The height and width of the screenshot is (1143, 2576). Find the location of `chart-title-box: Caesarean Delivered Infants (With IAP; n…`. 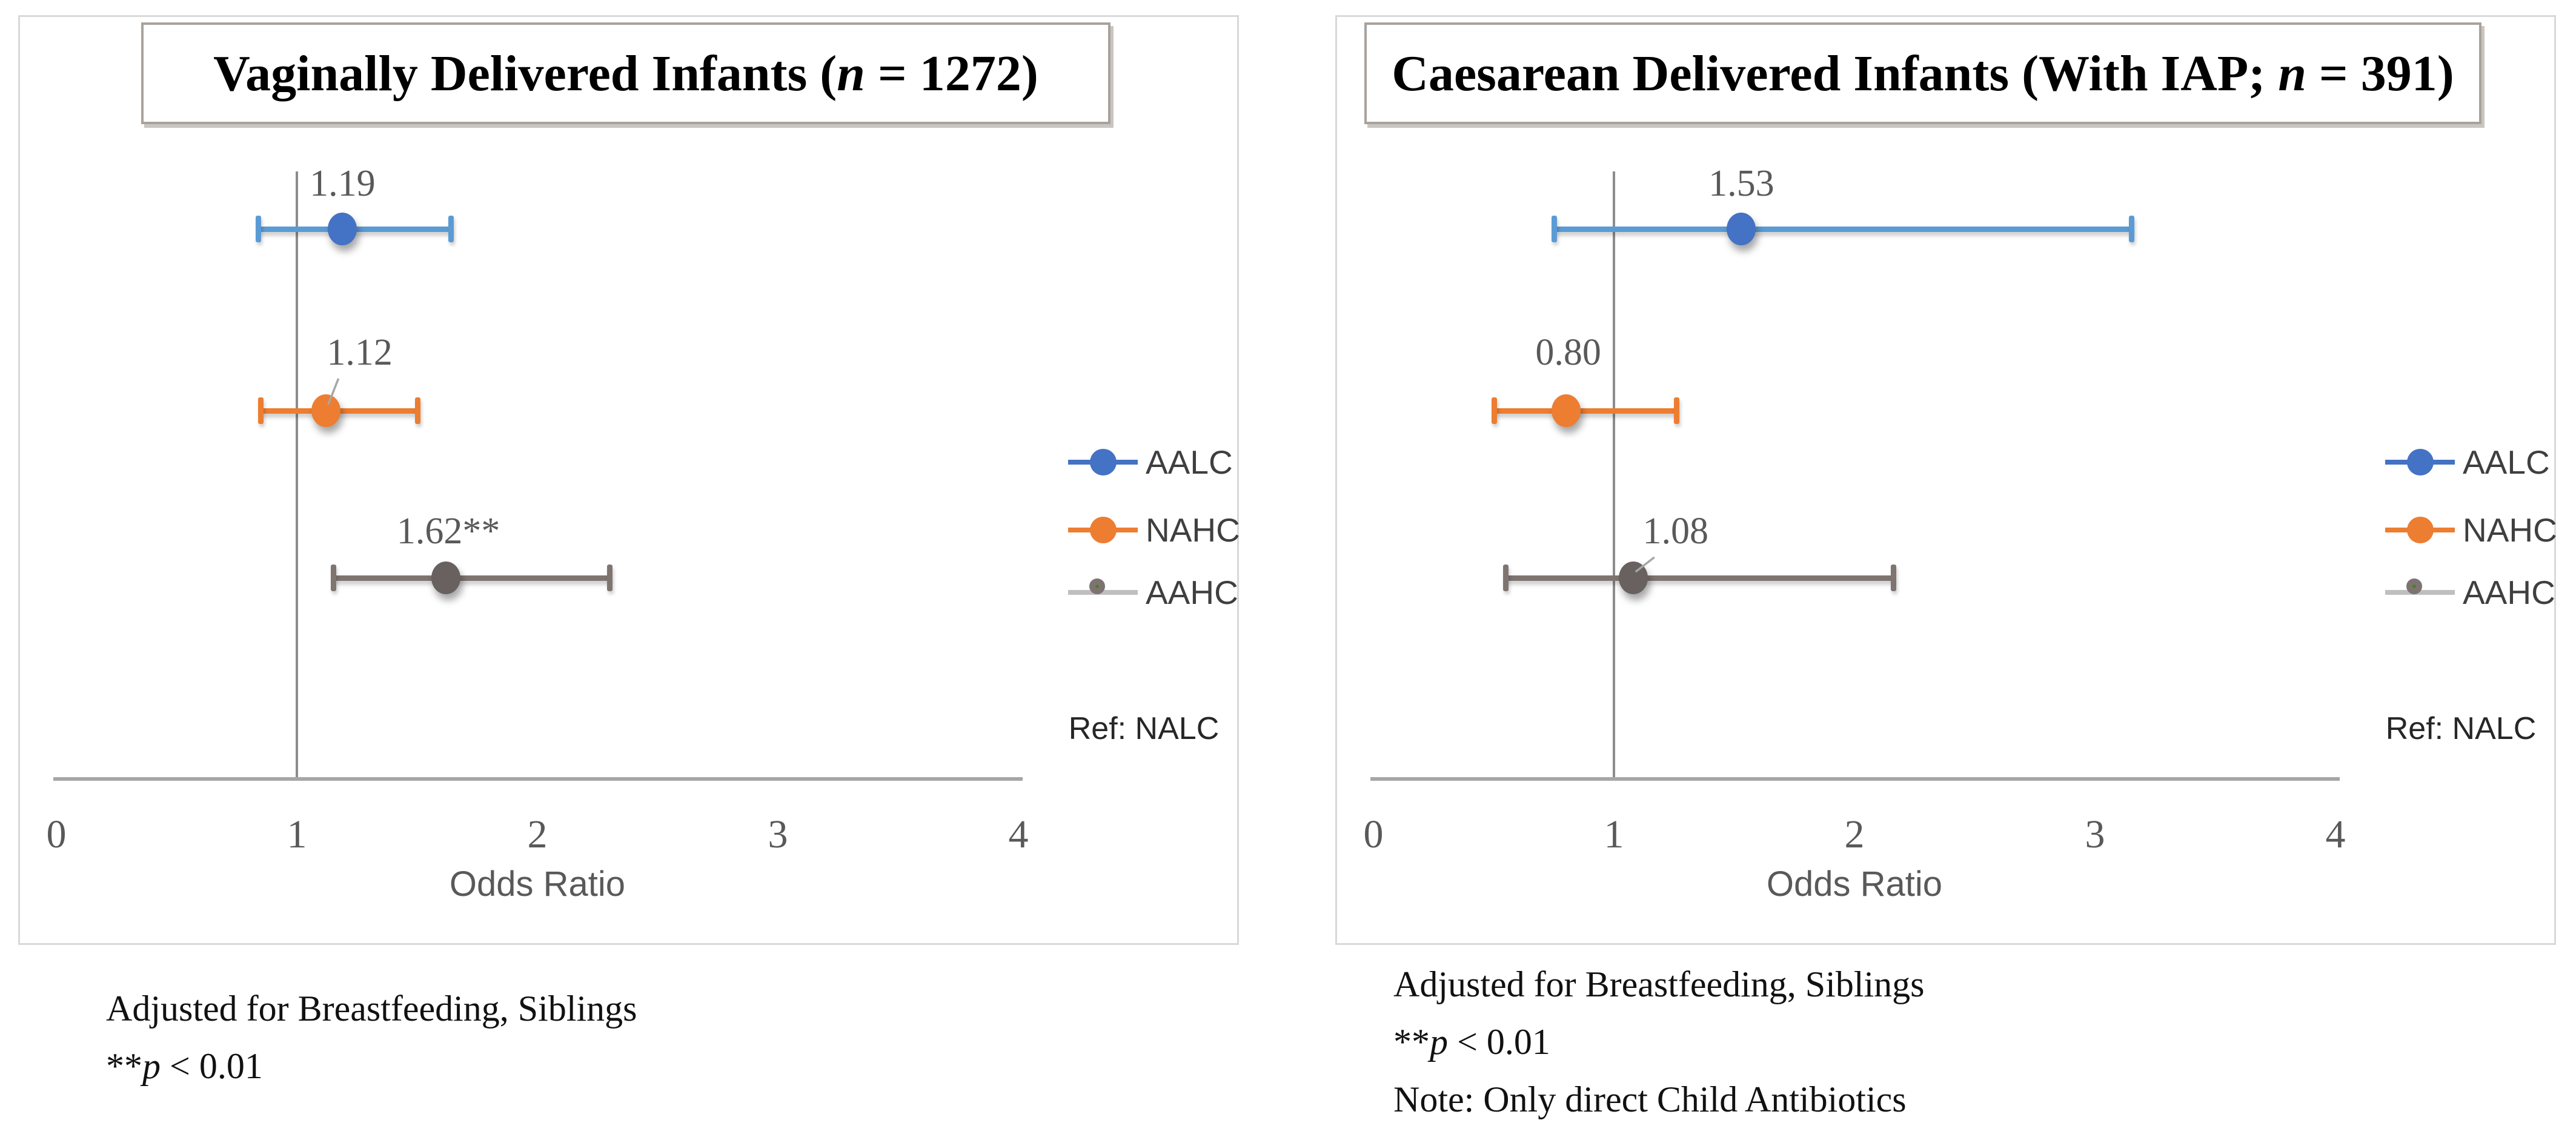

chart-title-box: Caesarean Delivered Infants (With IAP; n… is located at coordinates (1922, 73).